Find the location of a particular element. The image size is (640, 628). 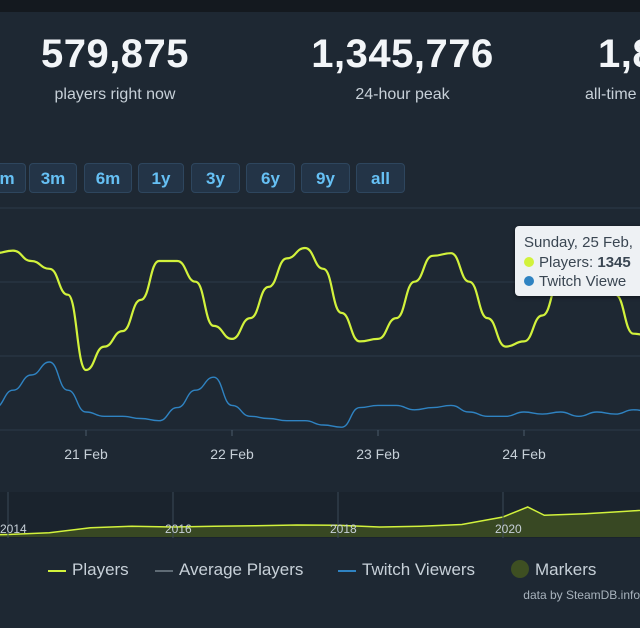

legend-item-players: Players is located at coordinates (88, 570).